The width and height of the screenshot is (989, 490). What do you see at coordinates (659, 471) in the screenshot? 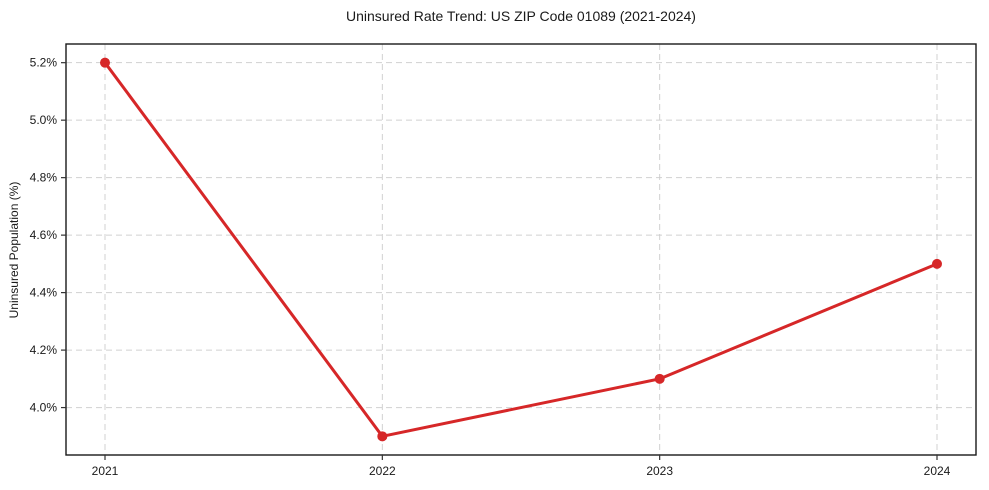
I see `x-tick-label: 2023` at bounding box center [659, 471].